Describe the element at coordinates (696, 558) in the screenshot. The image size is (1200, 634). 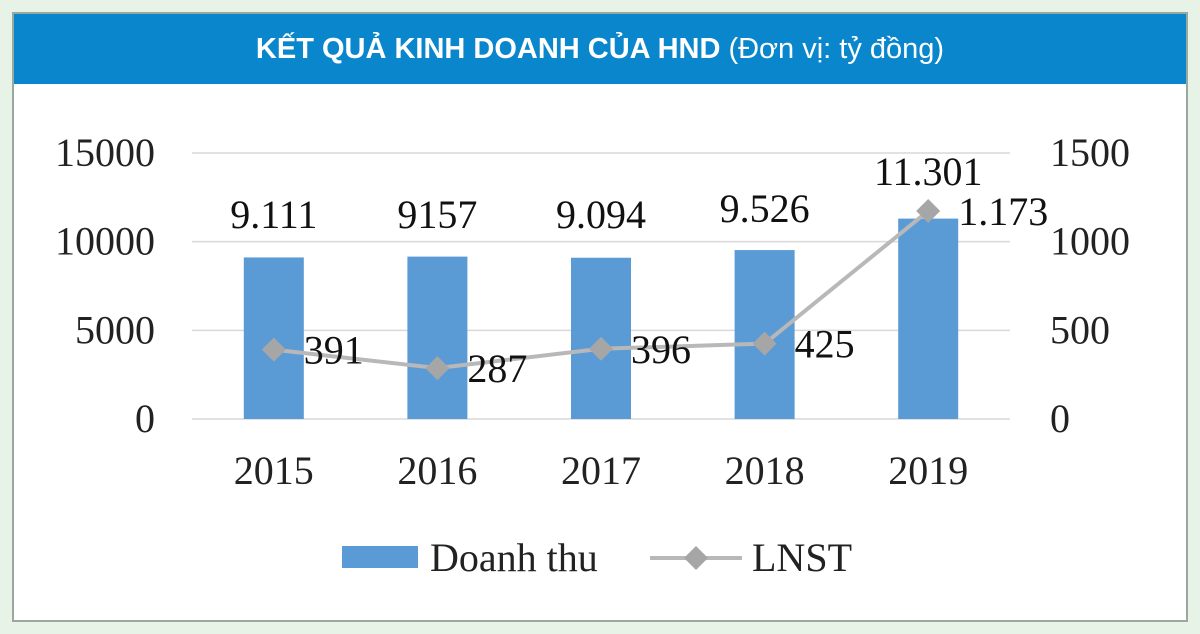
I see `legend-marker-lnst` at that location.